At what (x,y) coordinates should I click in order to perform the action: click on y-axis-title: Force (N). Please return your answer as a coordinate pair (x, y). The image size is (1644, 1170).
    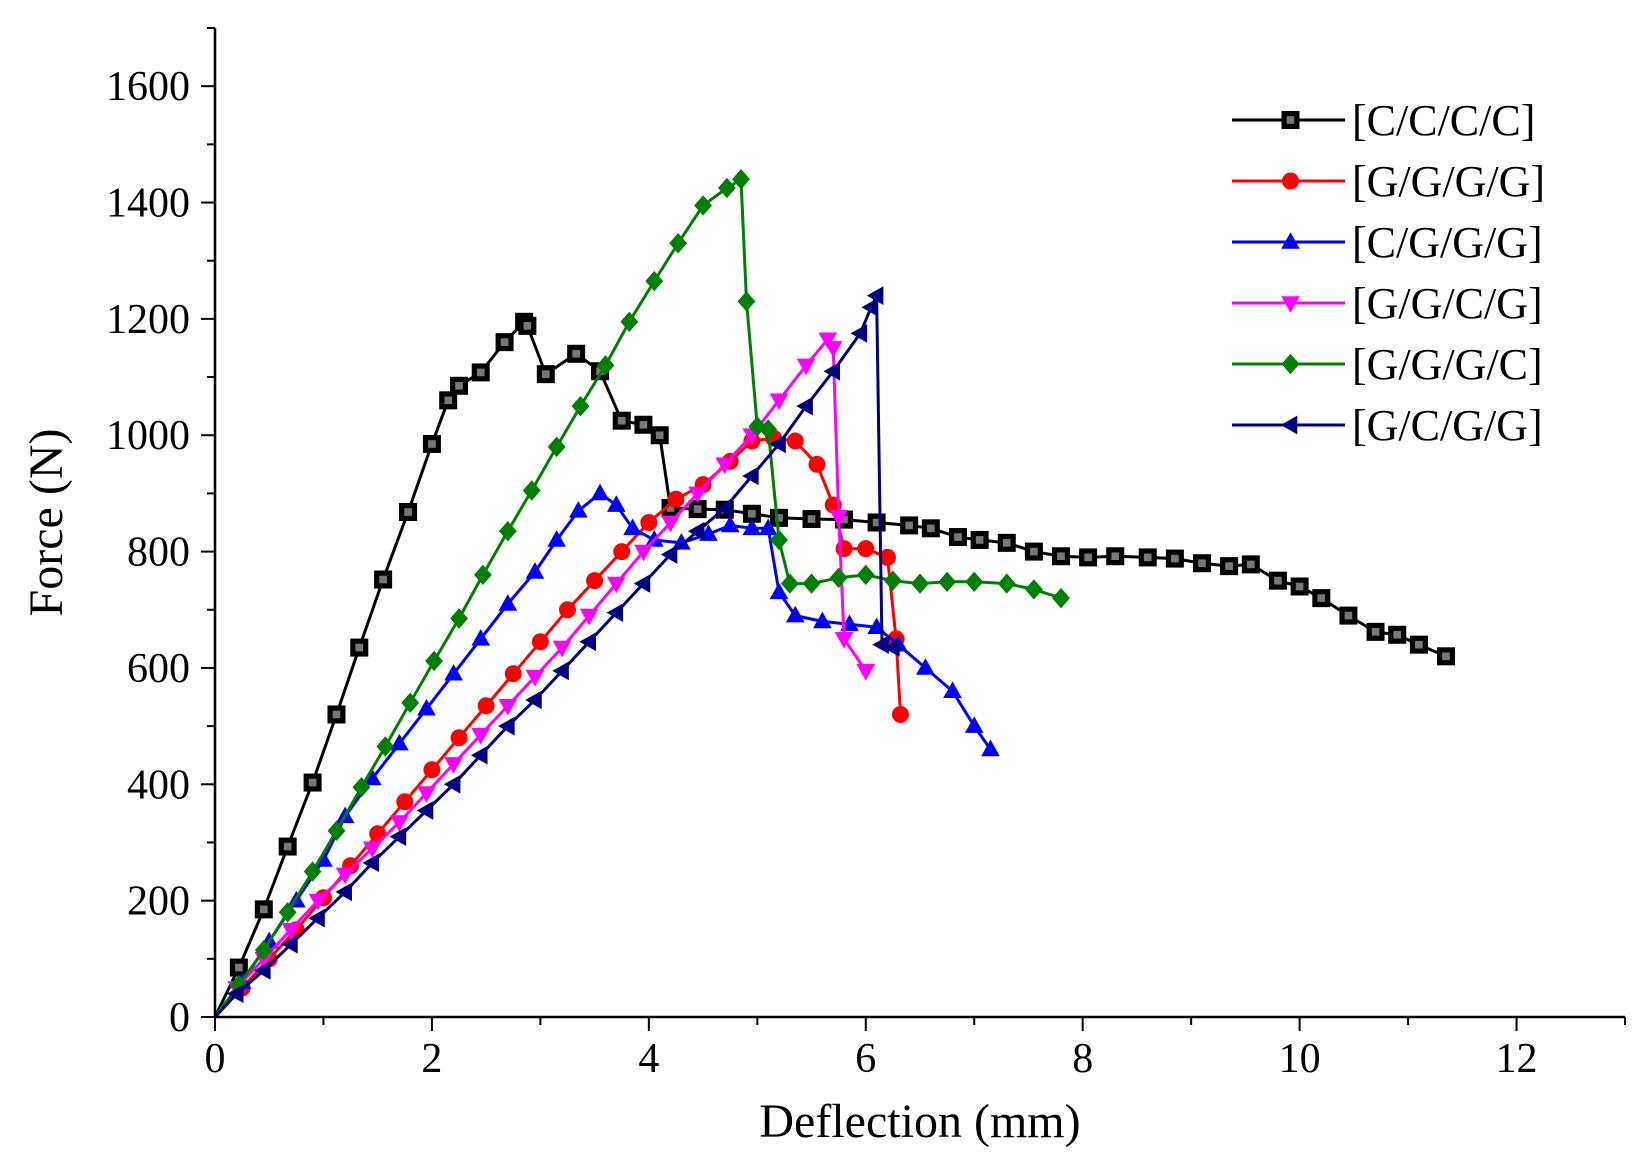
    Looking at the image, I should click on (46, 523).